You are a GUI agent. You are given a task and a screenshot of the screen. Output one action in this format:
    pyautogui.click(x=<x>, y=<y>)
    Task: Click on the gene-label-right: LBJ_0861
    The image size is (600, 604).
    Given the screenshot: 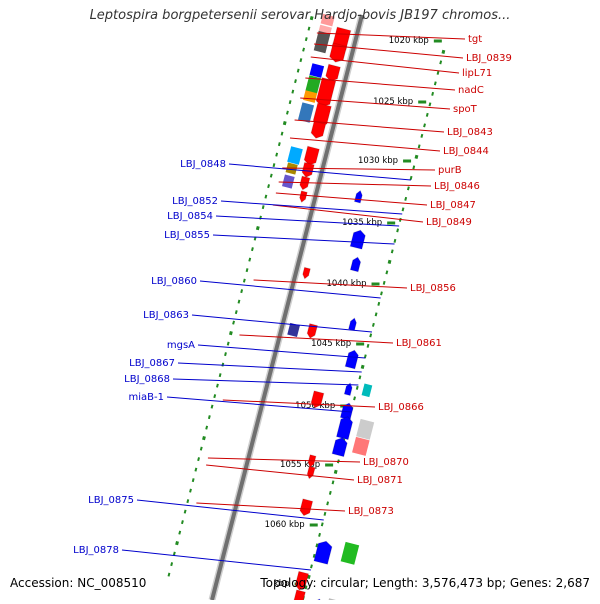 What is the action you would take?
    pyautogui.click(x=419, y=343)
    